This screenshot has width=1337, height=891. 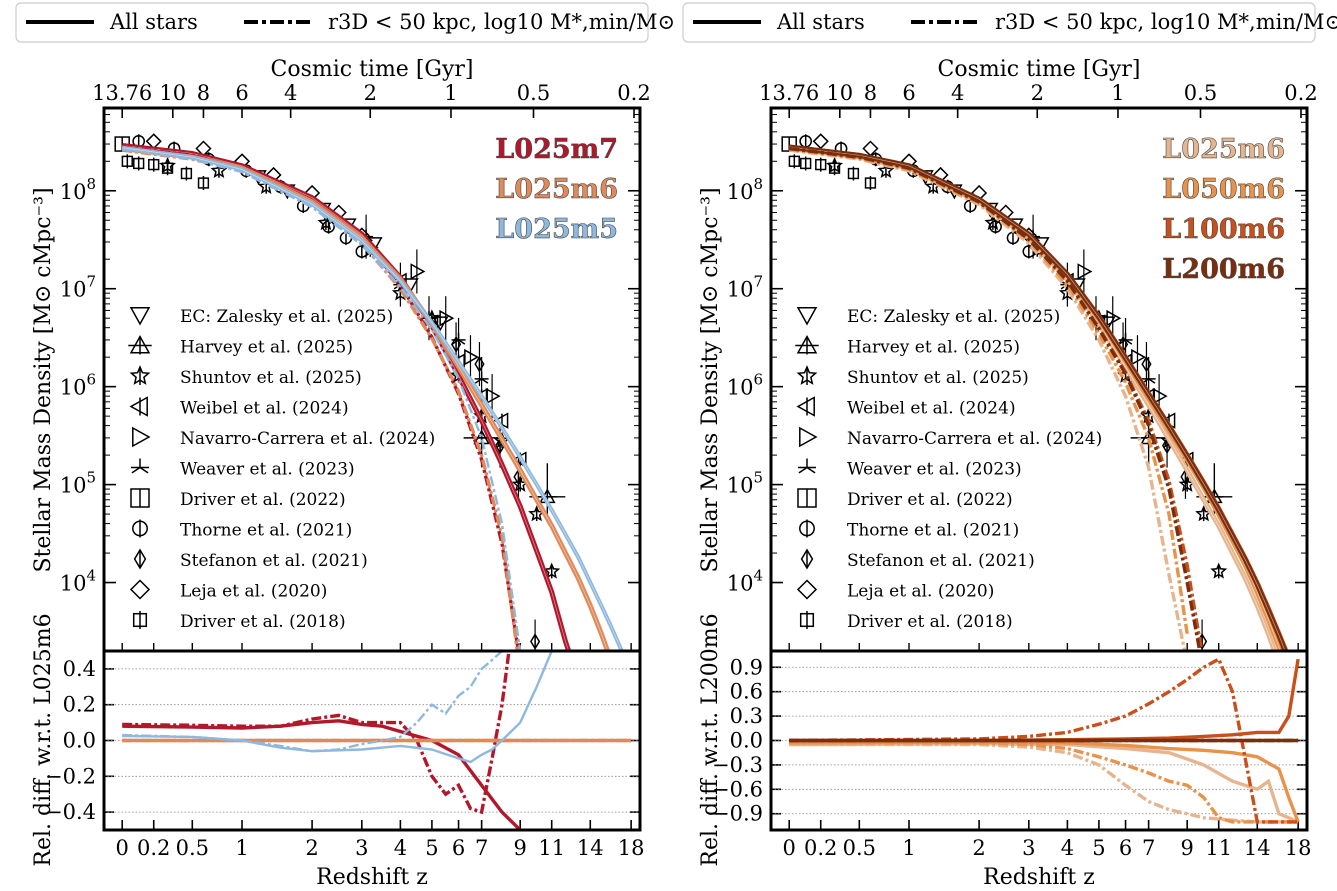 I want to click on ratio-tick-label: −0.6, so click(x=737, y=789).